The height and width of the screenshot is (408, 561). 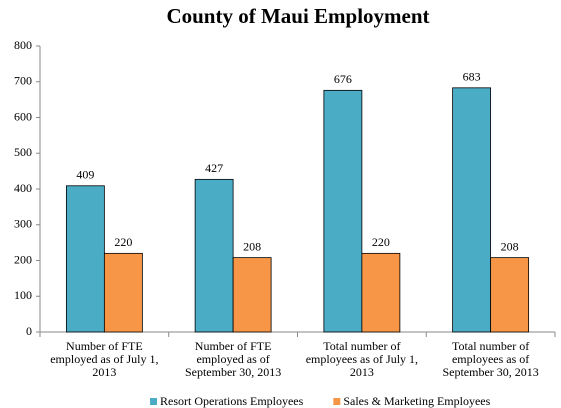 What do you see at coordinates (232, 401) in the screenshot?
I see `legend-label: Resort Operations Employees` at bounding box center [232, 401].